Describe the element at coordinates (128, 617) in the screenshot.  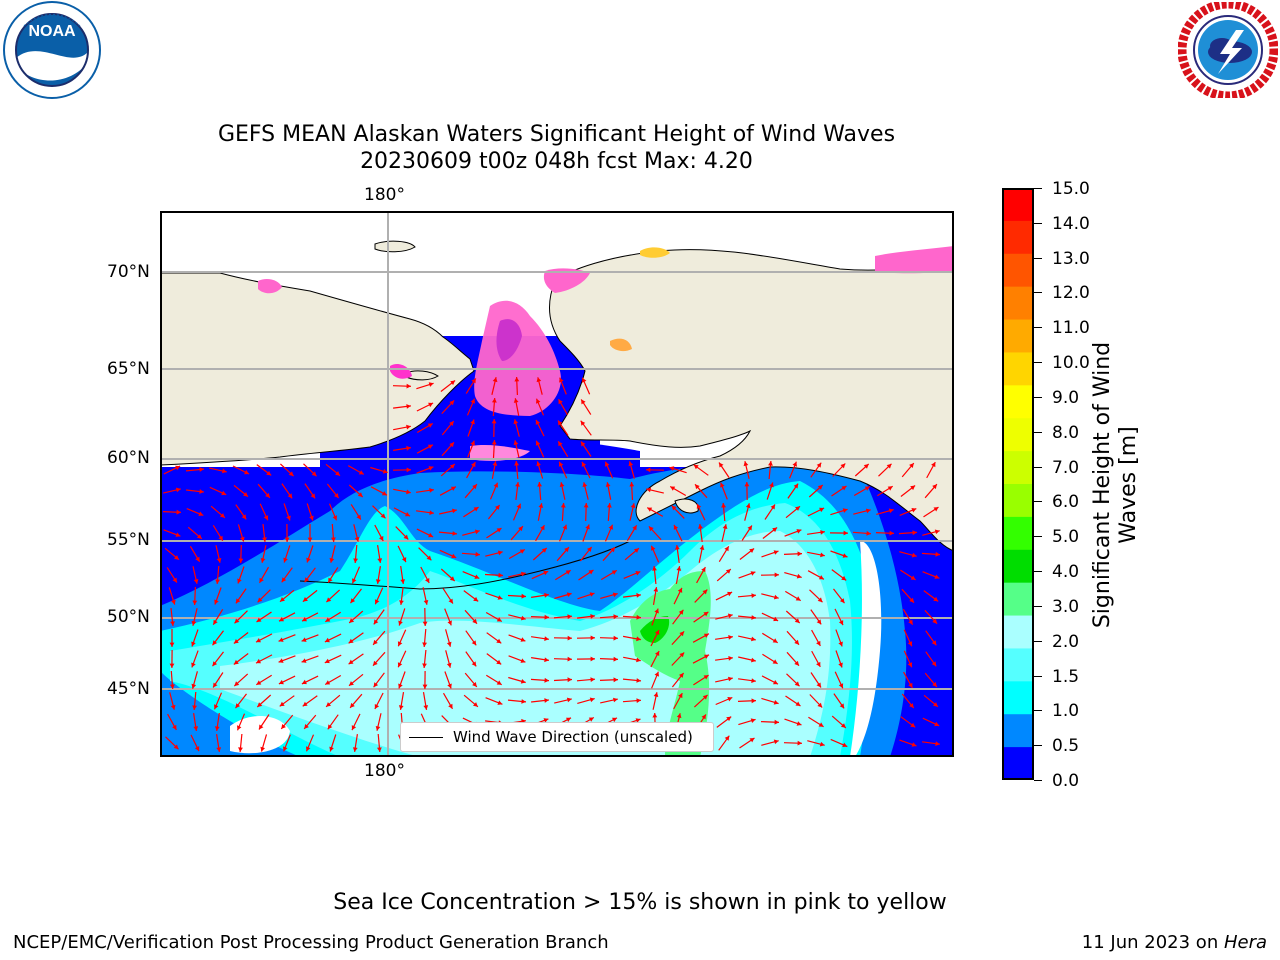
I see `lat-label-50: 50°N` at that location.